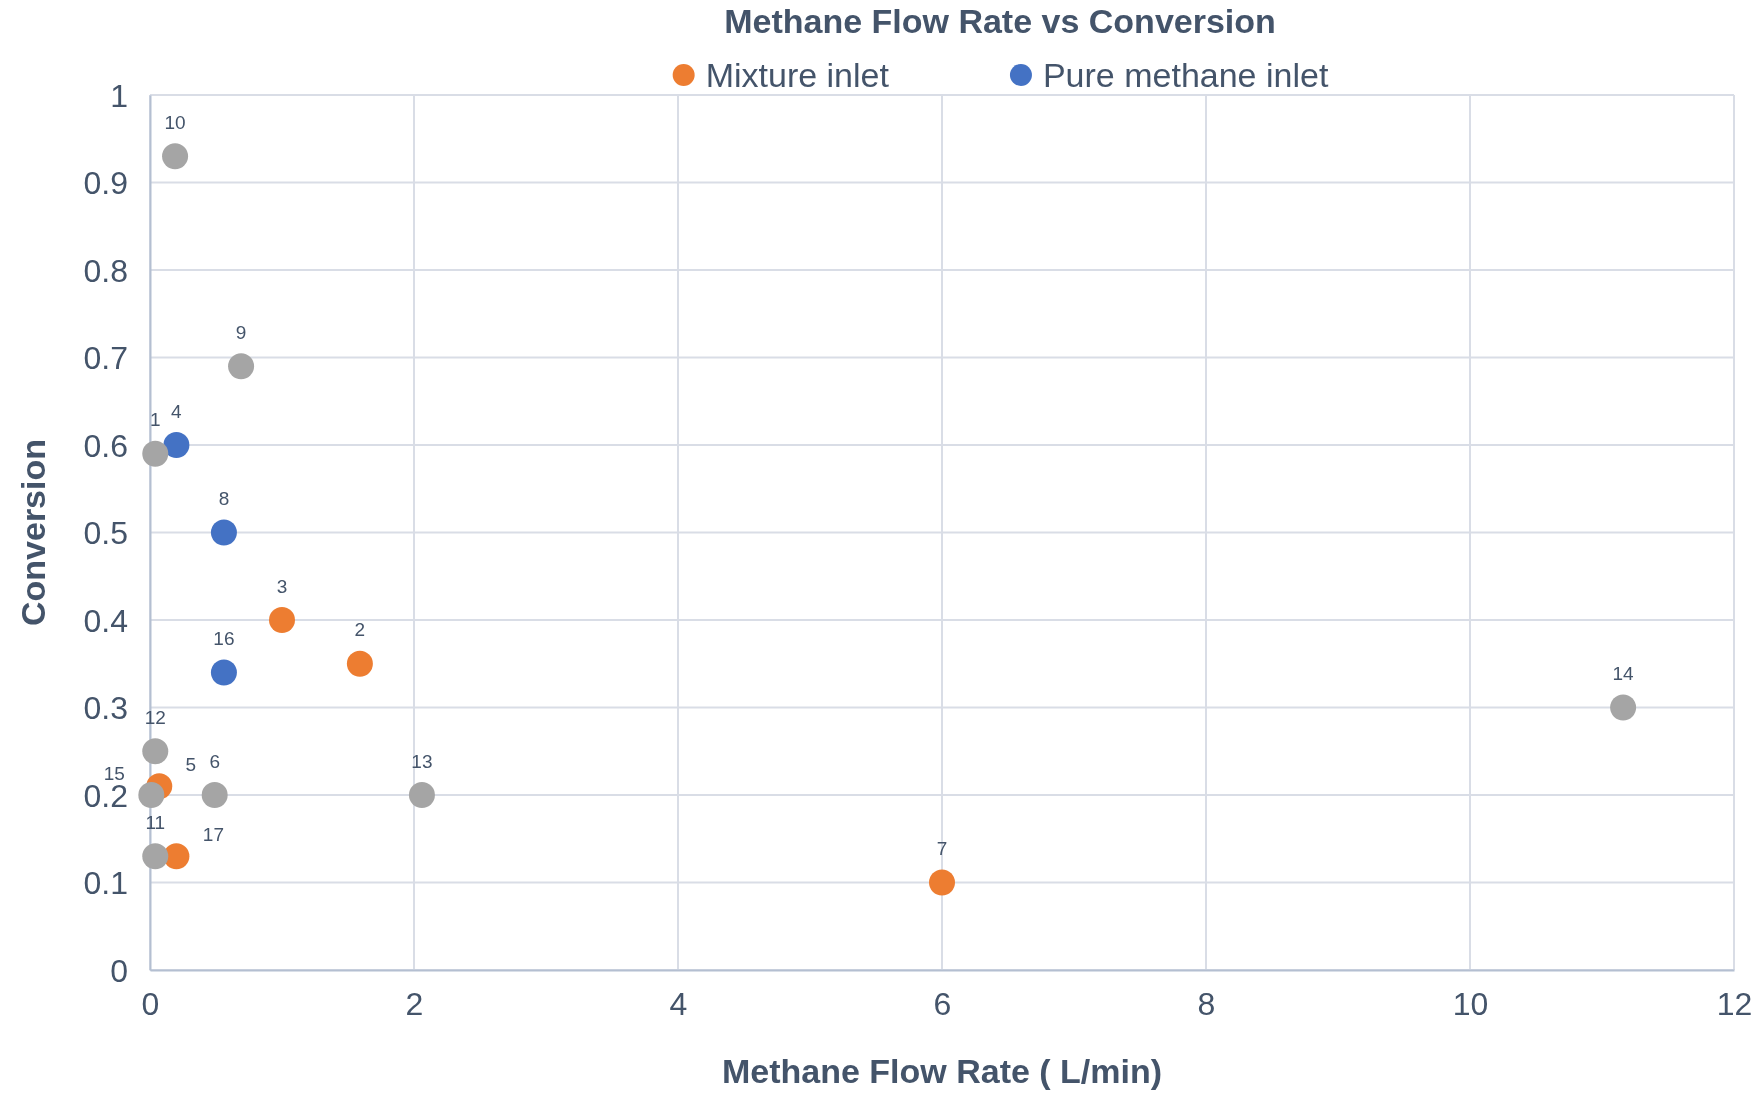  What do you see at coordinates (282, 586) in the screenshot?
I see `annotation: 3` at bounding box center [282, 586].